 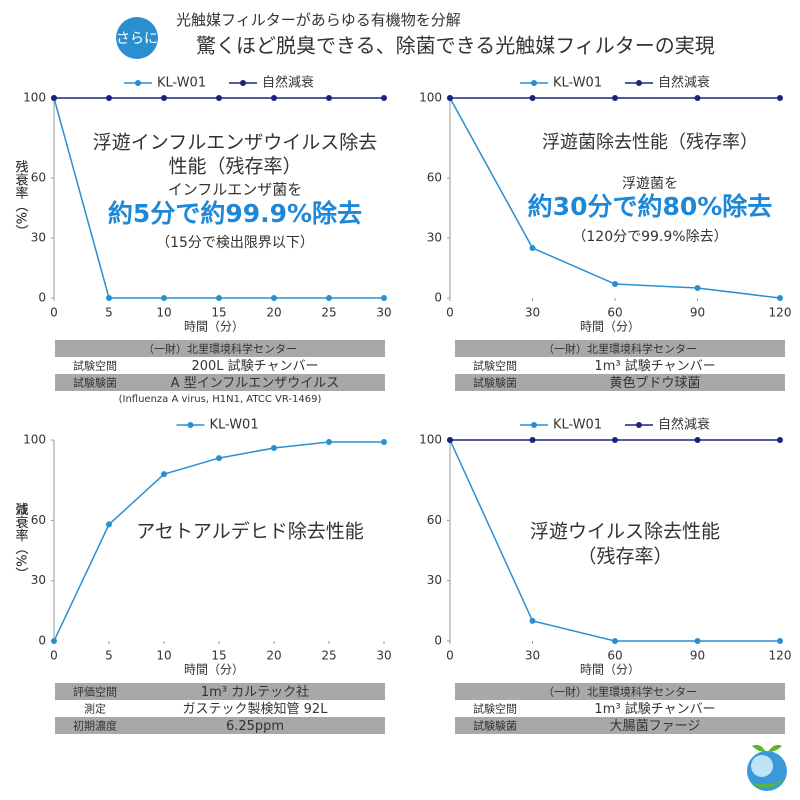 I want to click on table-value: 大腸菌ファージ, so click(x=655, y=726).